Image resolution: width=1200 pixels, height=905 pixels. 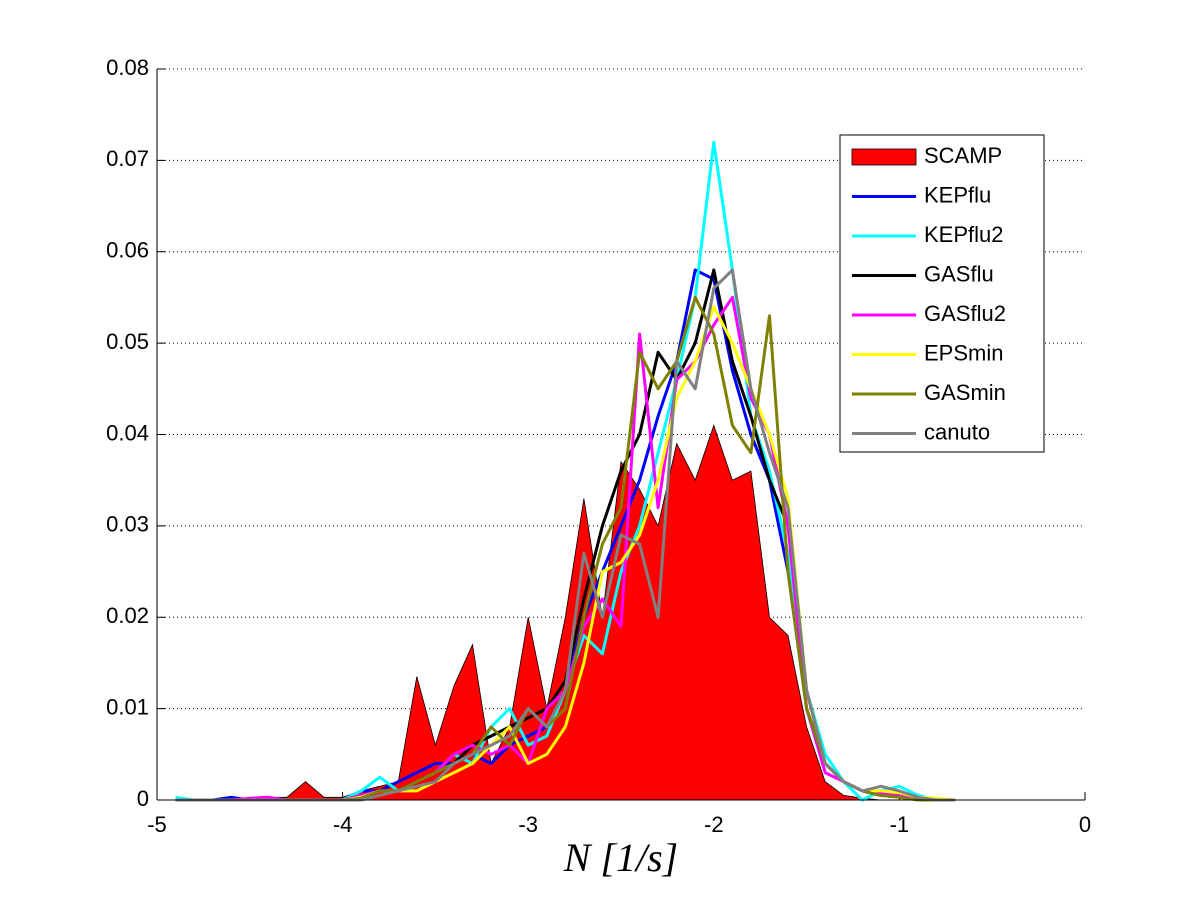 I want to click on legend-box, so click(x=942, y=293).